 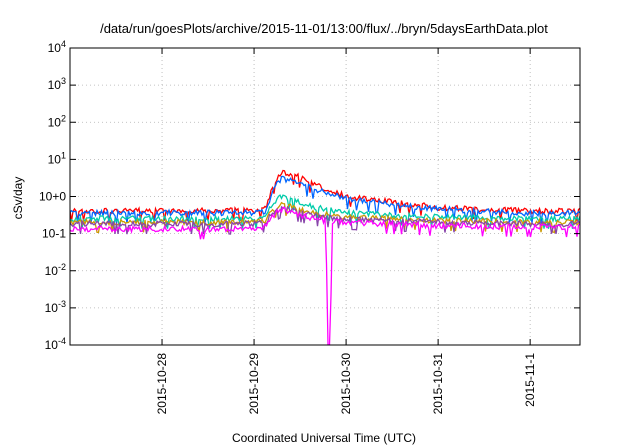 I want to click on y-tick-label: 10⁻⁴, so click(x=55, y=344).